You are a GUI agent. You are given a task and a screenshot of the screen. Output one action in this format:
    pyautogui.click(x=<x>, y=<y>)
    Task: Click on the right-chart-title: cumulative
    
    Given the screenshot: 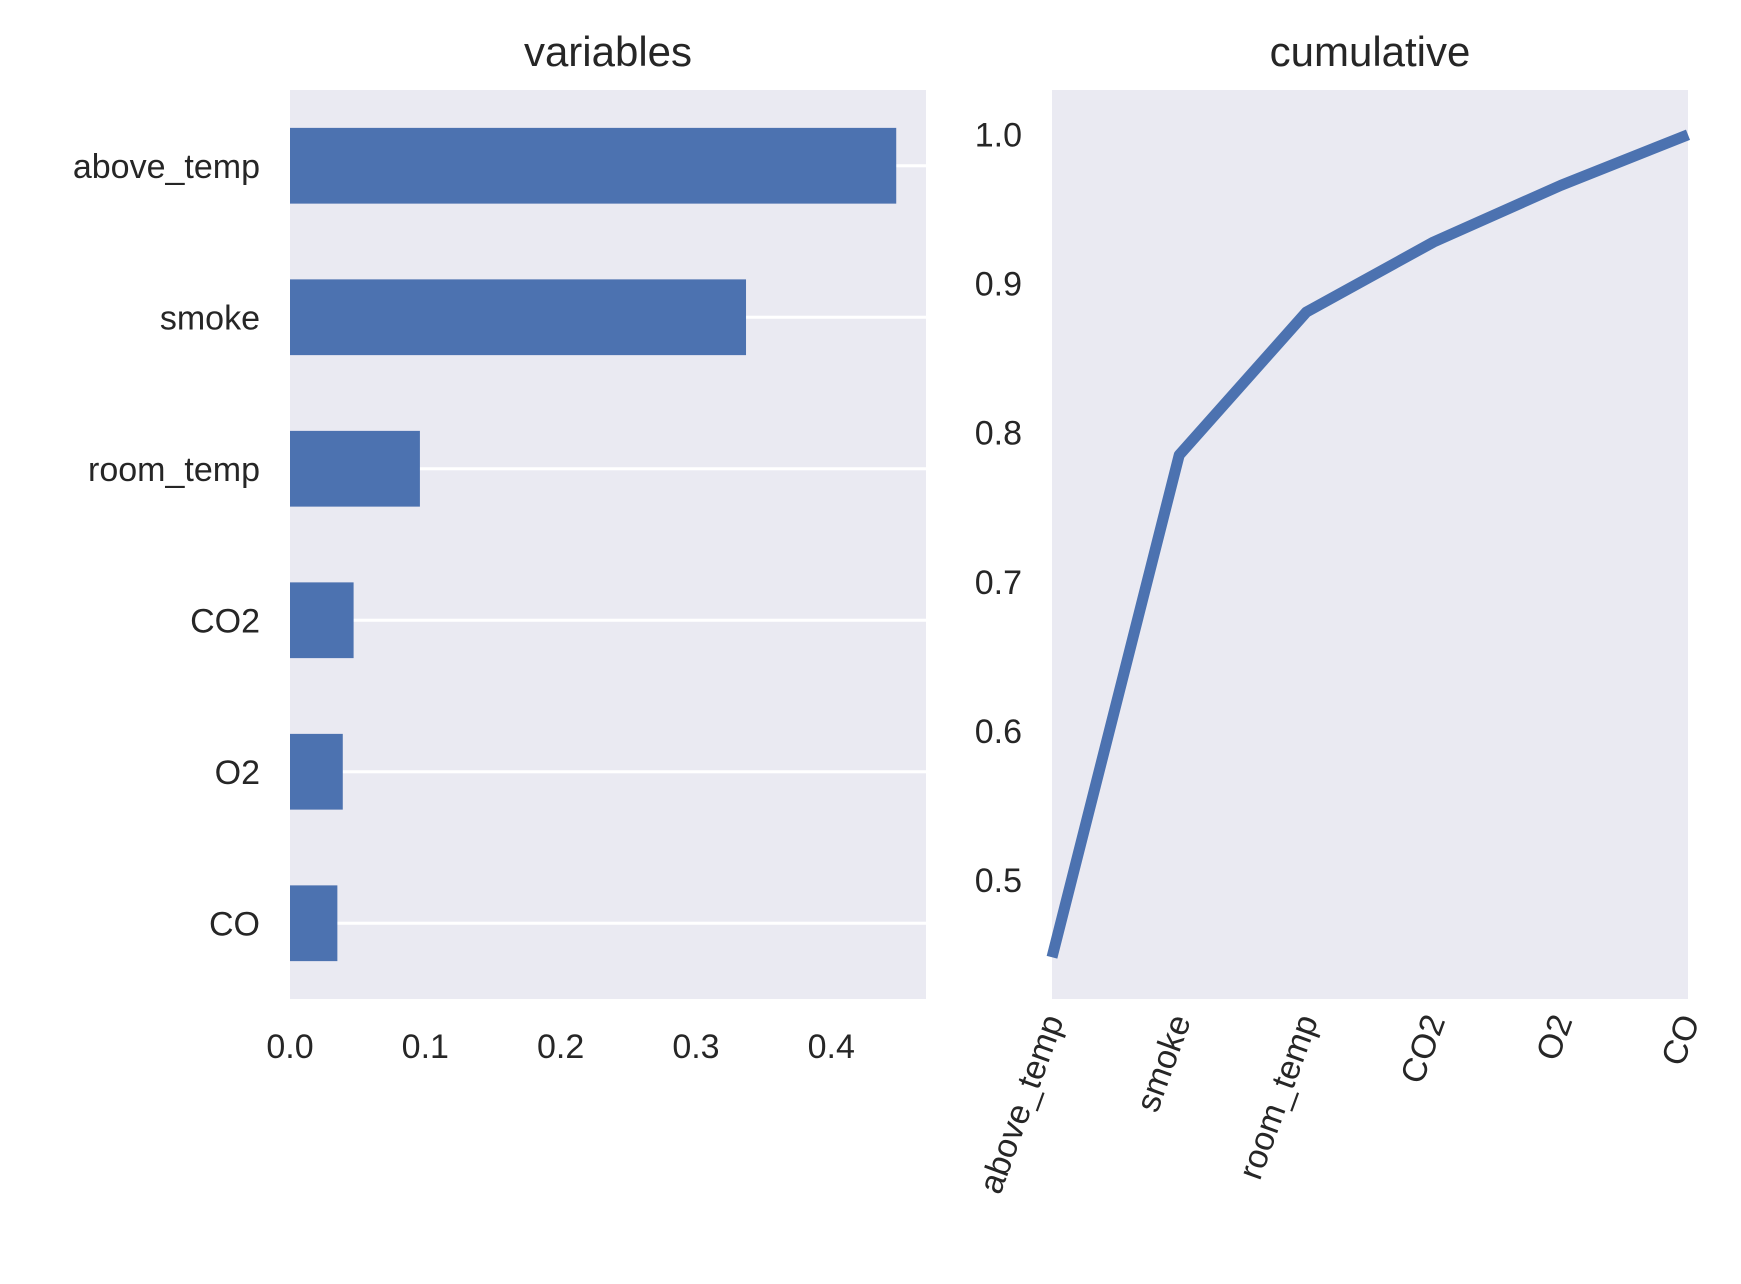 What is the action you would take?
    pyautogui.click(x=1370, y=51)
    